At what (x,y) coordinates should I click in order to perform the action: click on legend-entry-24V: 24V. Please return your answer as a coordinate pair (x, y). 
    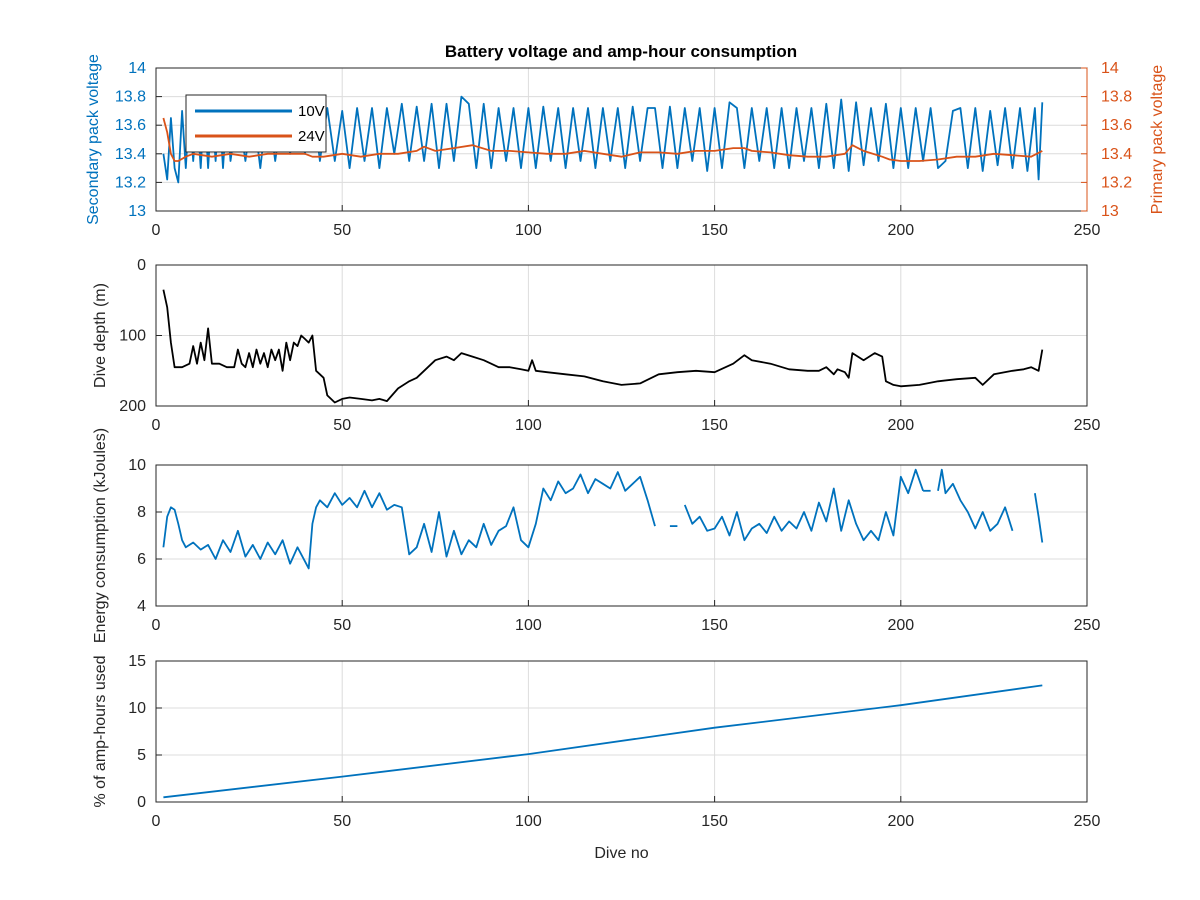
    Looking at the image, I should click on (311, 136).